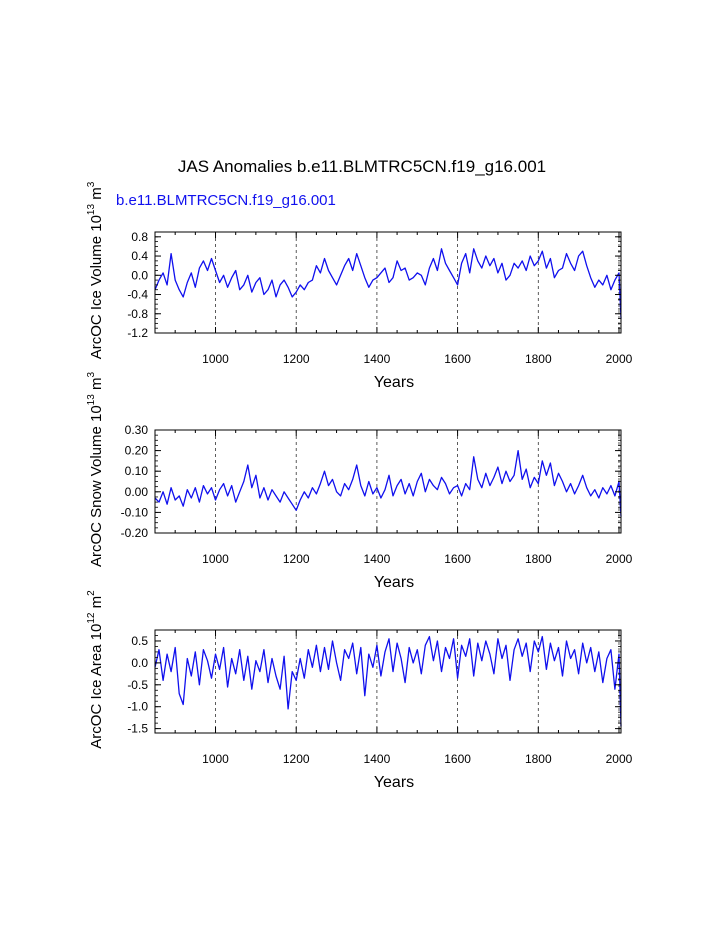 The height and width of the screenshot is (935, 723). Describe the element at coordinates (137, 430) in the screenshot. I see `snow-volume-ytick-label-5: 0.30` at that location.